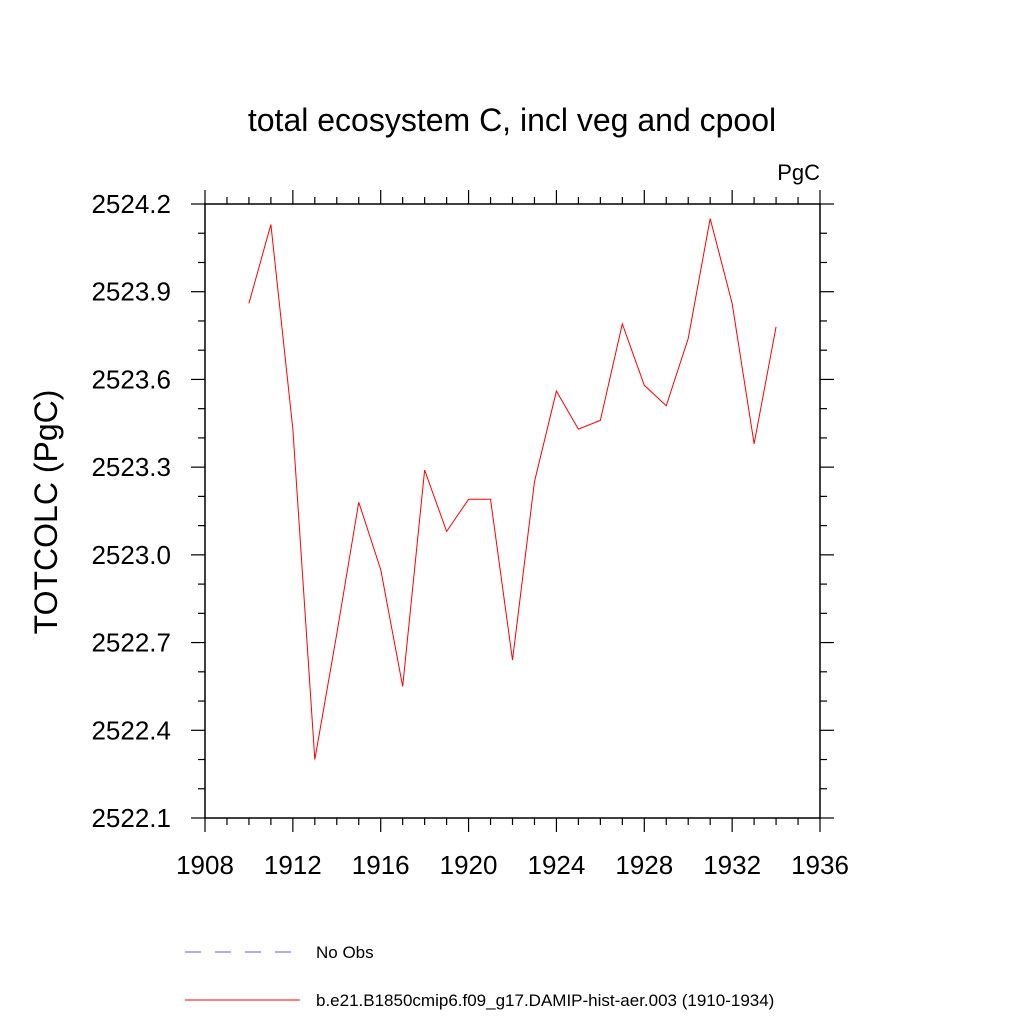  Describe the element at coordinates (512, 865) in the screenshot. I see `x-tick-labels: 1908 1912 1916 1920 1924 1928 1932 1936` at that location.